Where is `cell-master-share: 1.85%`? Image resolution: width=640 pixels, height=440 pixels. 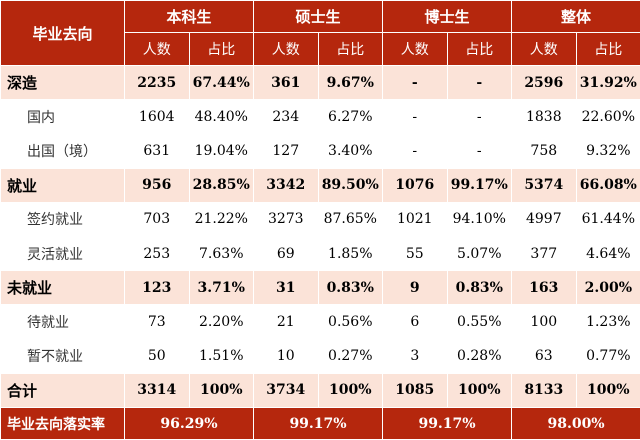 cell-master-share: 1.85% is located at coordinates (350, 253).